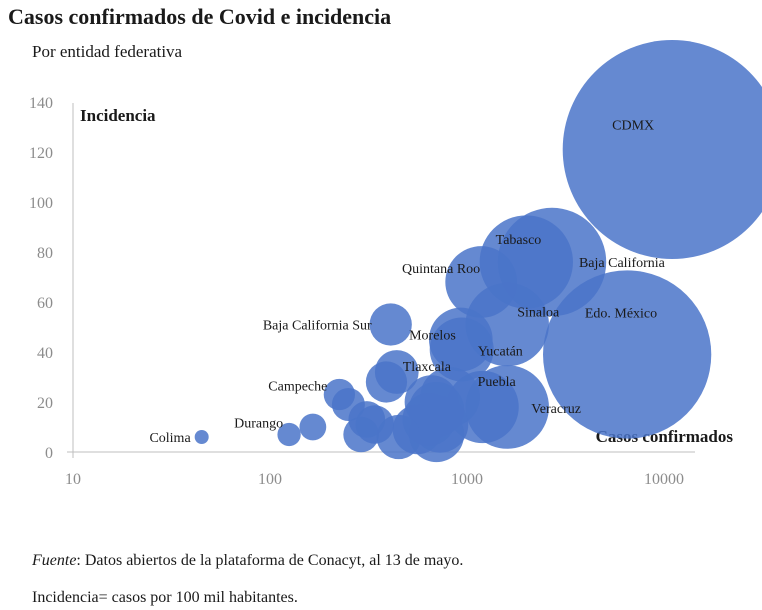 The width and height of the screenshot is (762, 610). I want to click on y-tick-label: 80, so click(45, 253).